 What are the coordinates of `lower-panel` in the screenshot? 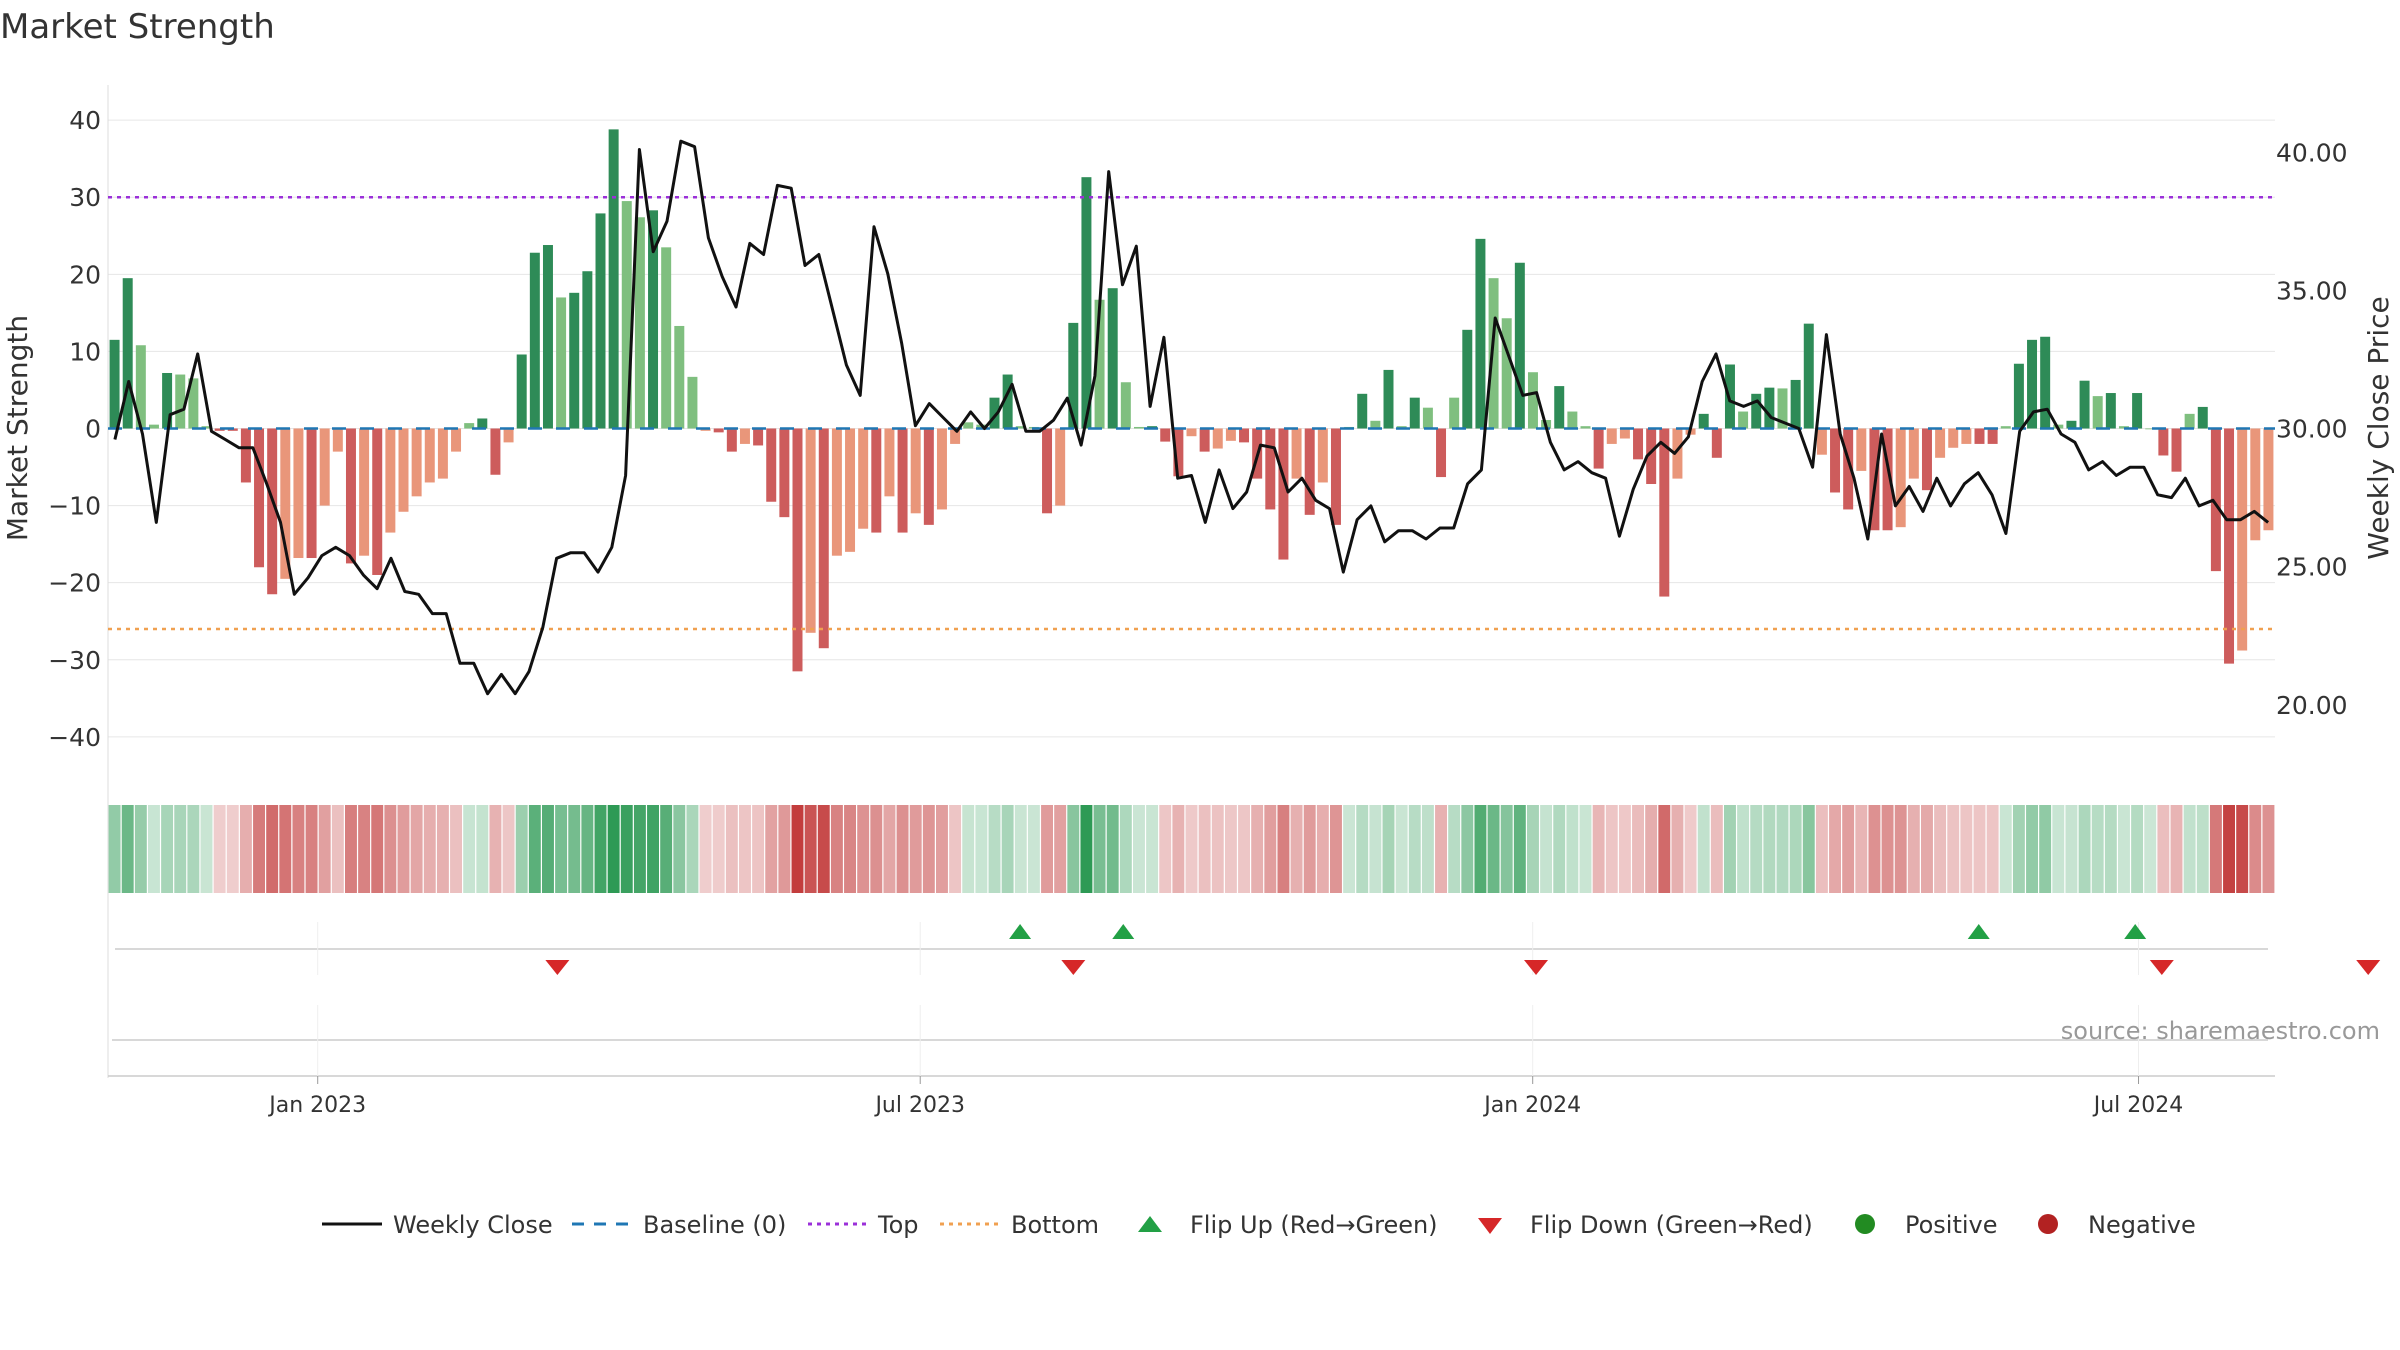 It's located at (1191, 1041).